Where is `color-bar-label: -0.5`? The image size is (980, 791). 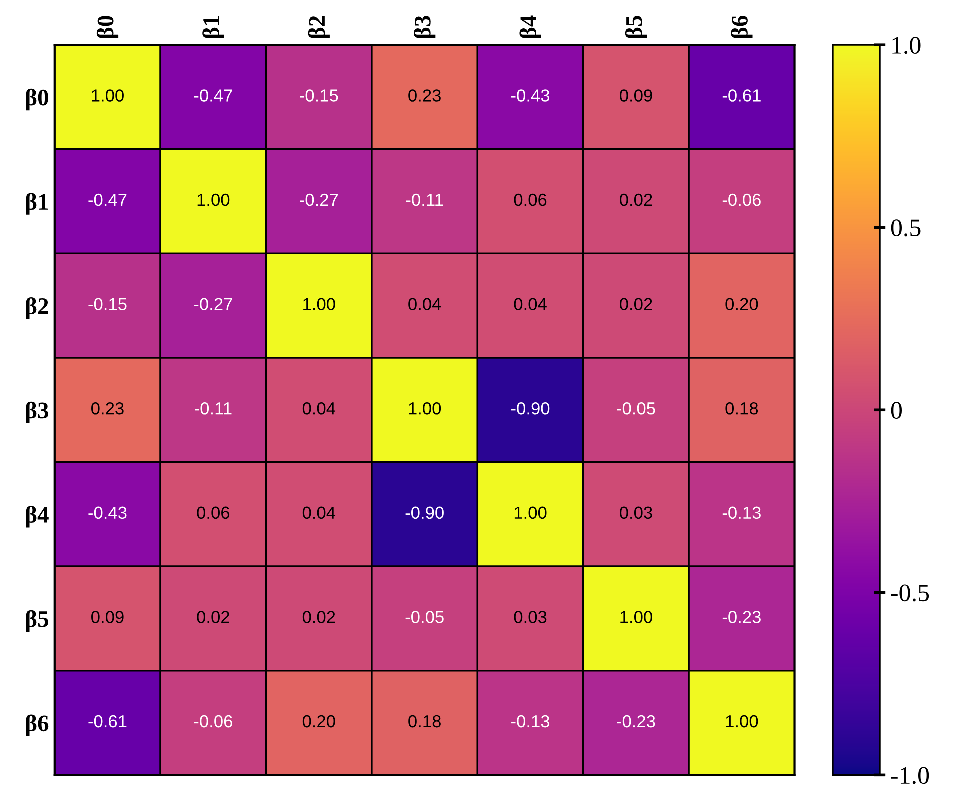
color-bar-label: -0.5 is located at coordinates (910, 593).